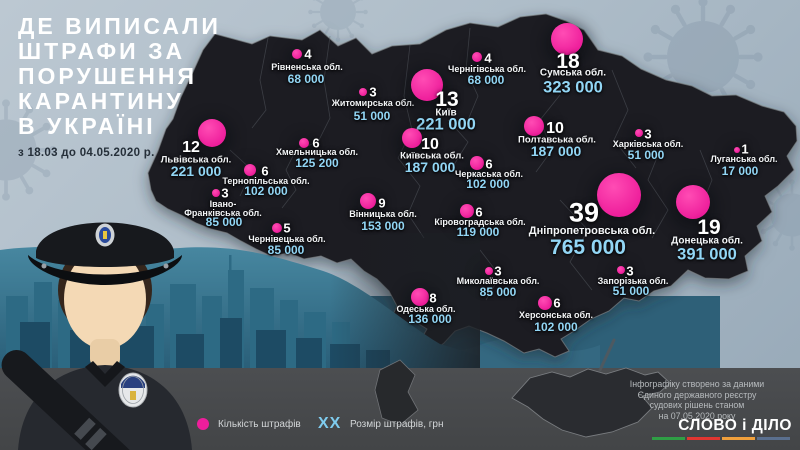 This screenshot has height=450, width=800. I want to click on attribution-line: судових рішень станом, so click(697, 405).